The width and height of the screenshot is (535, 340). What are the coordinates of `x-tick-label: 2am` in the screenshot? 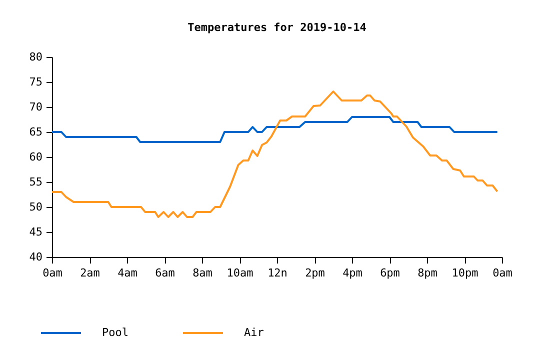 It's located at (90, 273).